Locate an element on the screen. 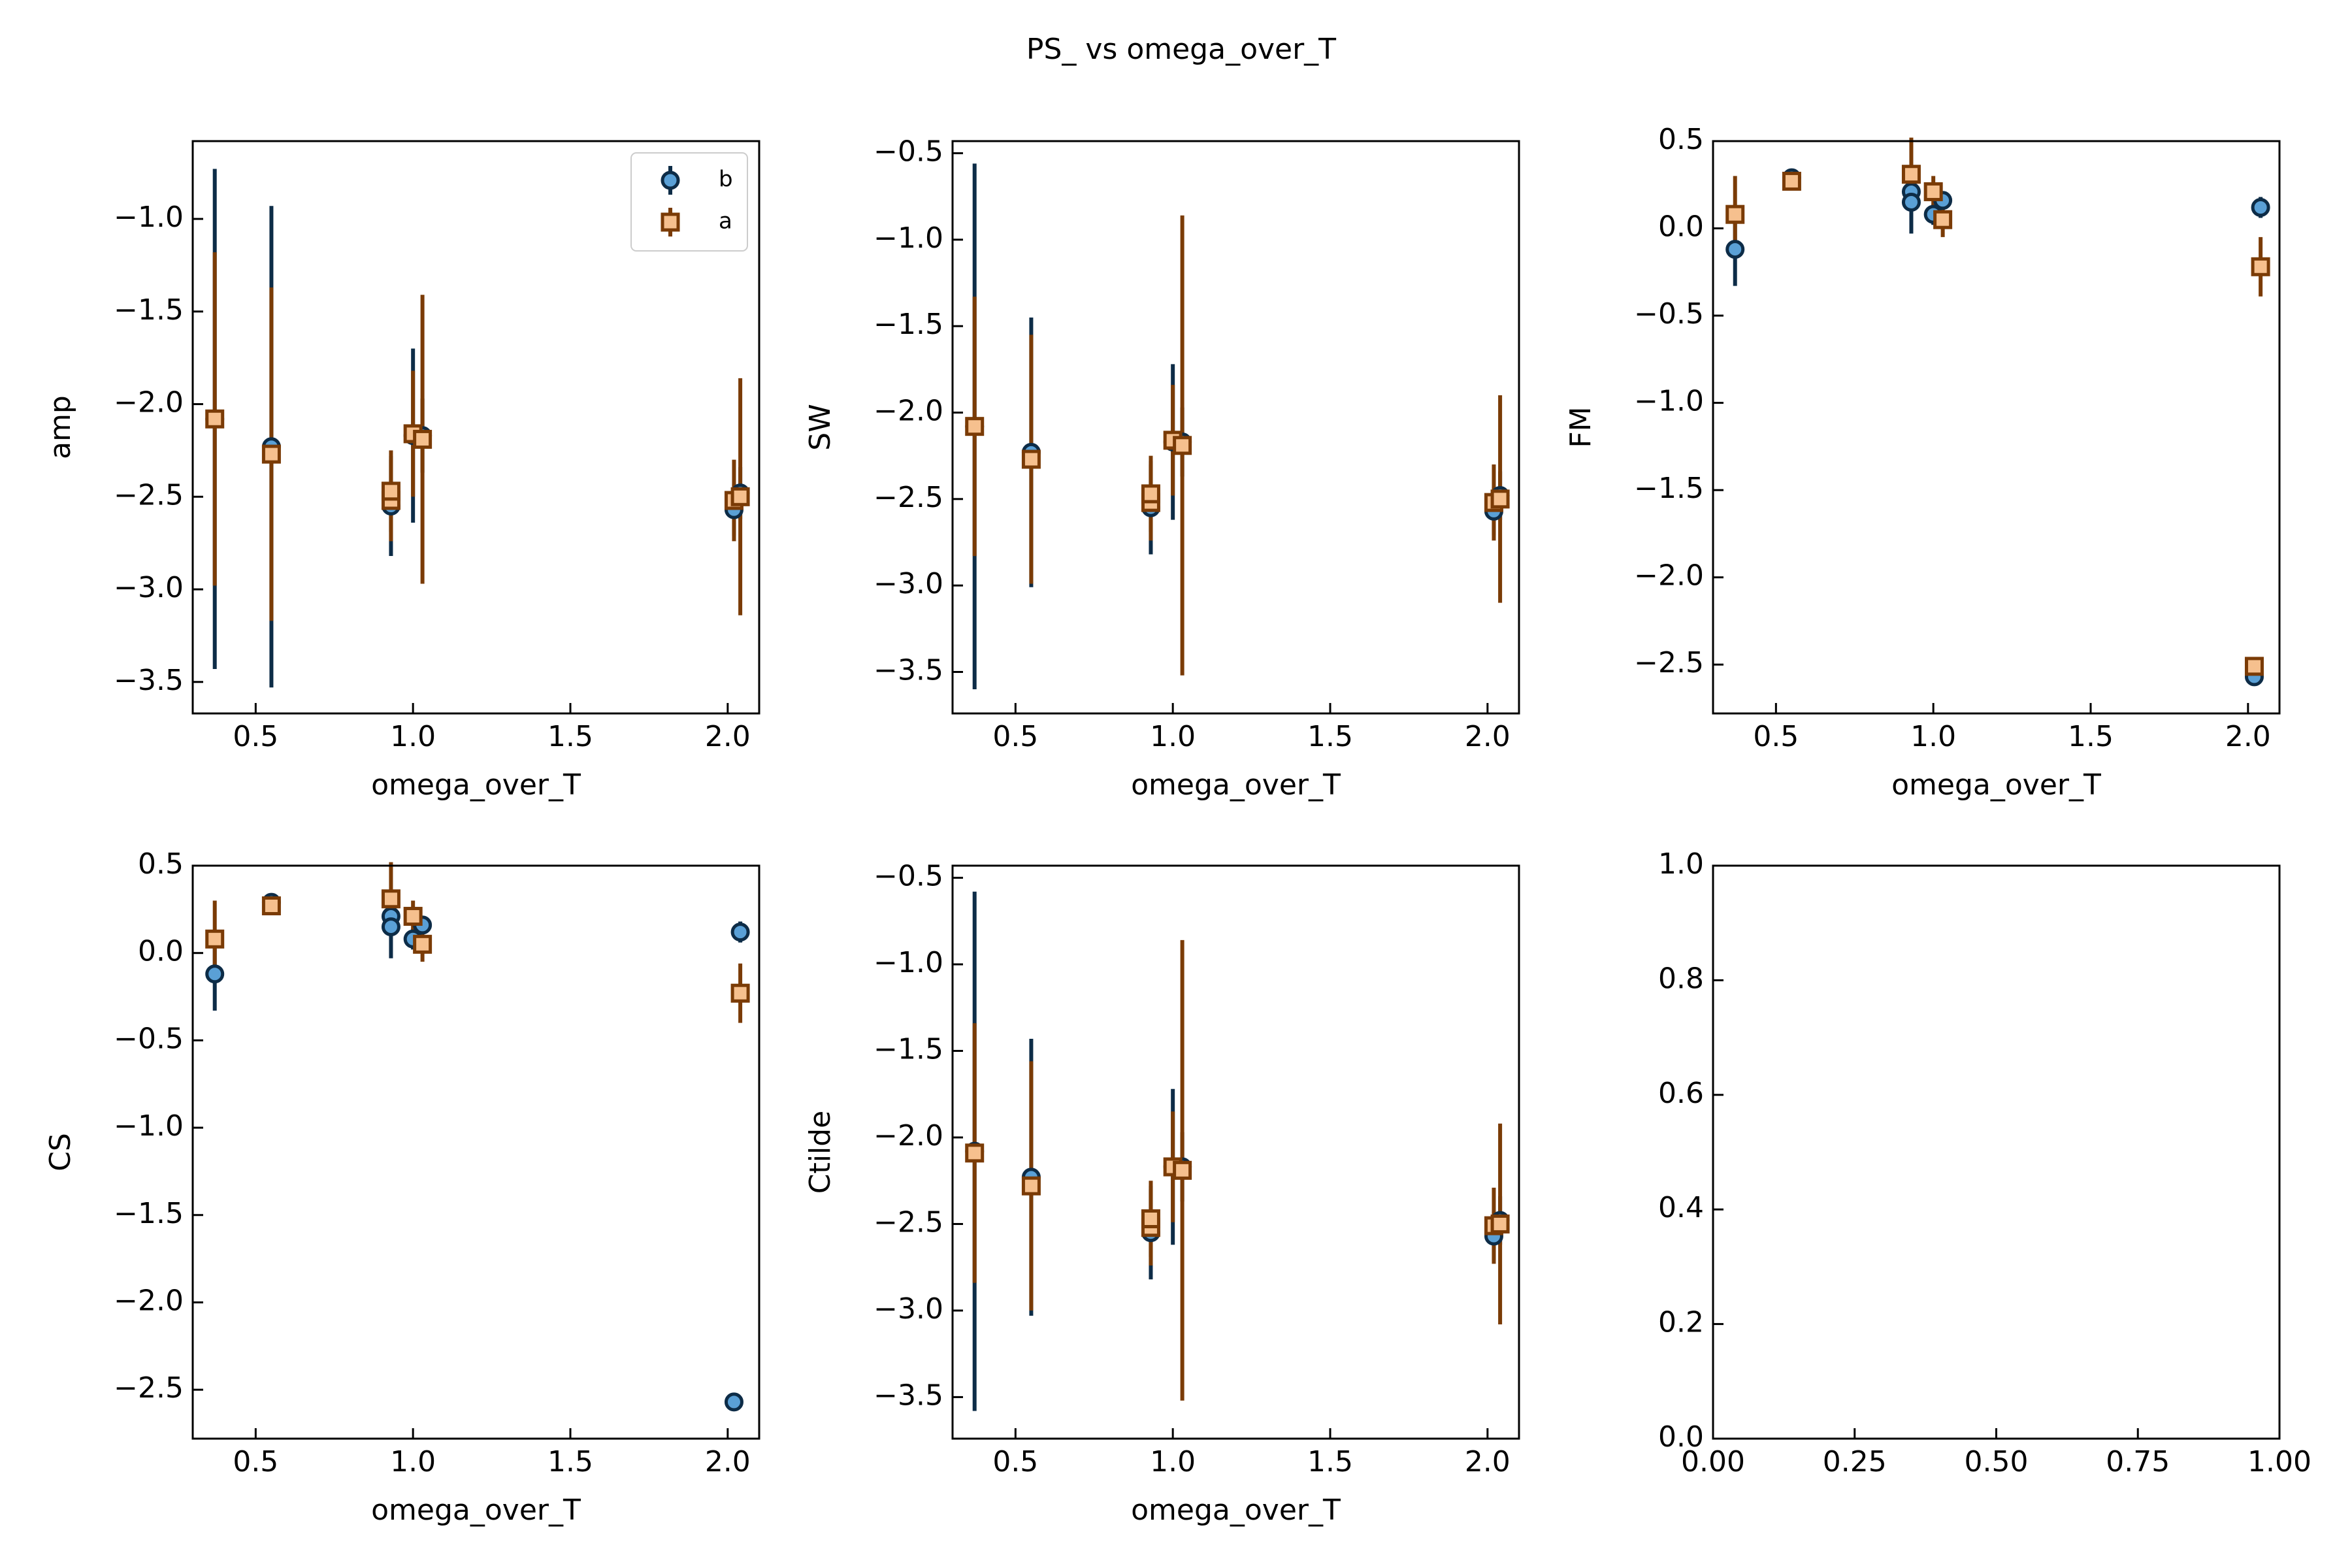 This screenshot has width=2352, height=1568. y-axis-label: amp is located at coordinates (60, 427).